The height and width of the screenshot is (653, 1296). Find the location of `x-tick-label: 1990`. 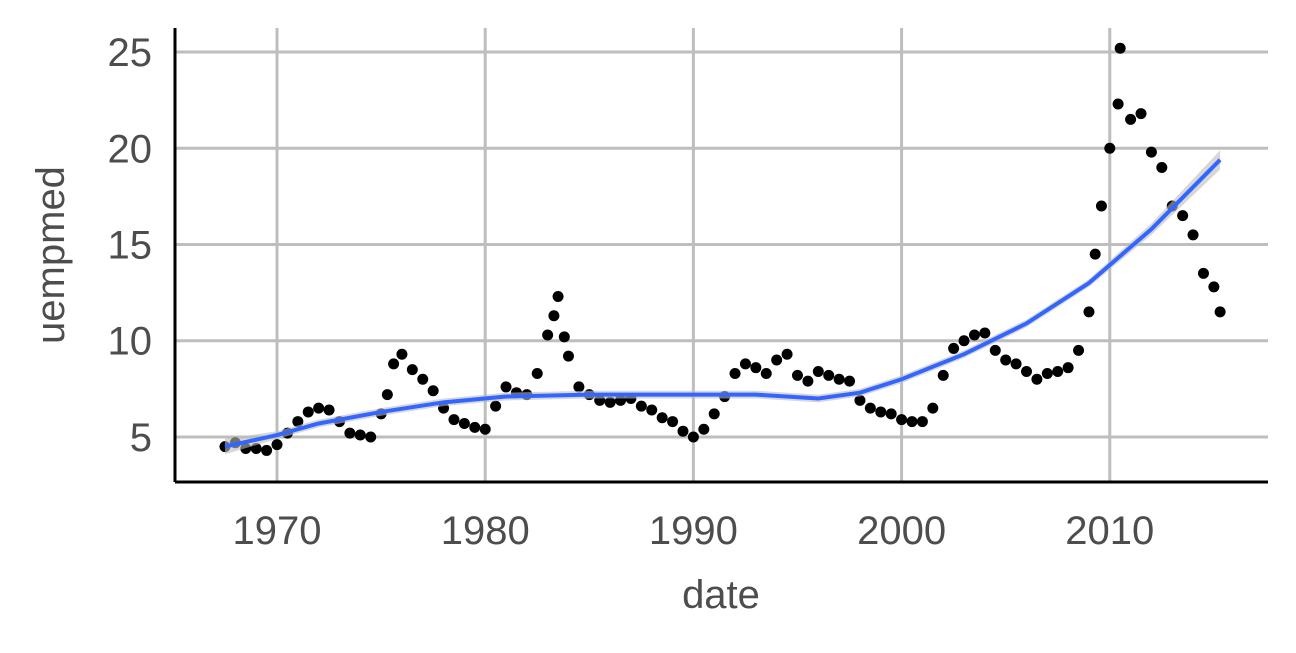

x-tick-label: 1990 is located at coordinates (693, 531).